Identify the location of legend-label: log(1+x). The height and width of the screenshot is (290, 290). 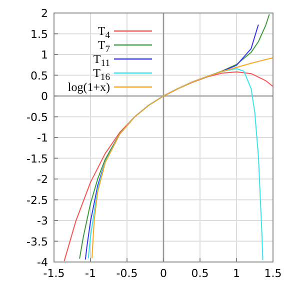
(89, 87).